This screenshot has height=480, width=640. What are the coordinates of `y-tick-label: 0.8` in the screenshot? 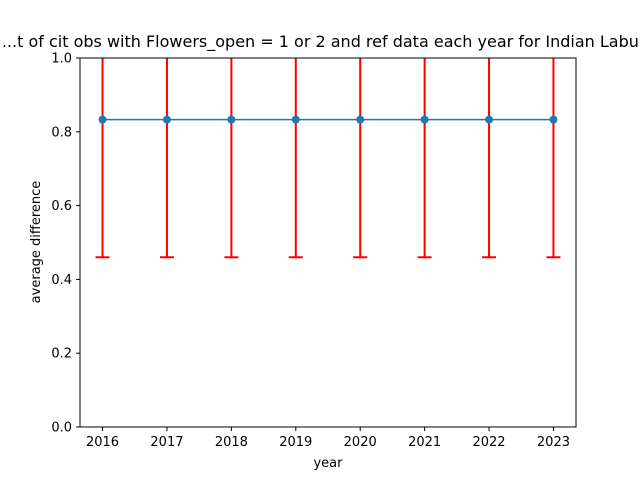 It's located at (61, 132).